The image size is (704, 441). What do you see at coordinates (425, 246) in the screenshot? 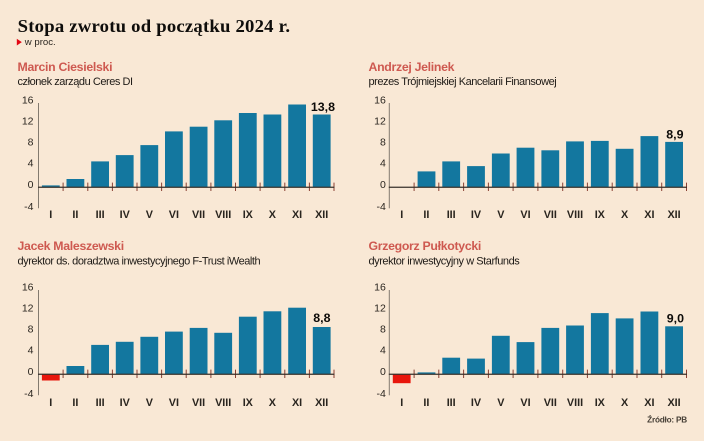
I see `svg-text: Grzegorz Pułkotycki` at bounding box center [425, 246].